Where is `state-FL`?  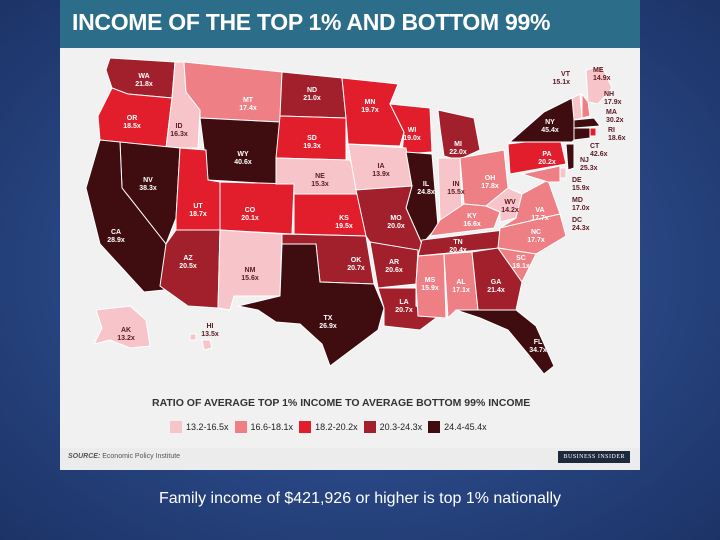 state-FL is located at coordinates (505, 342).